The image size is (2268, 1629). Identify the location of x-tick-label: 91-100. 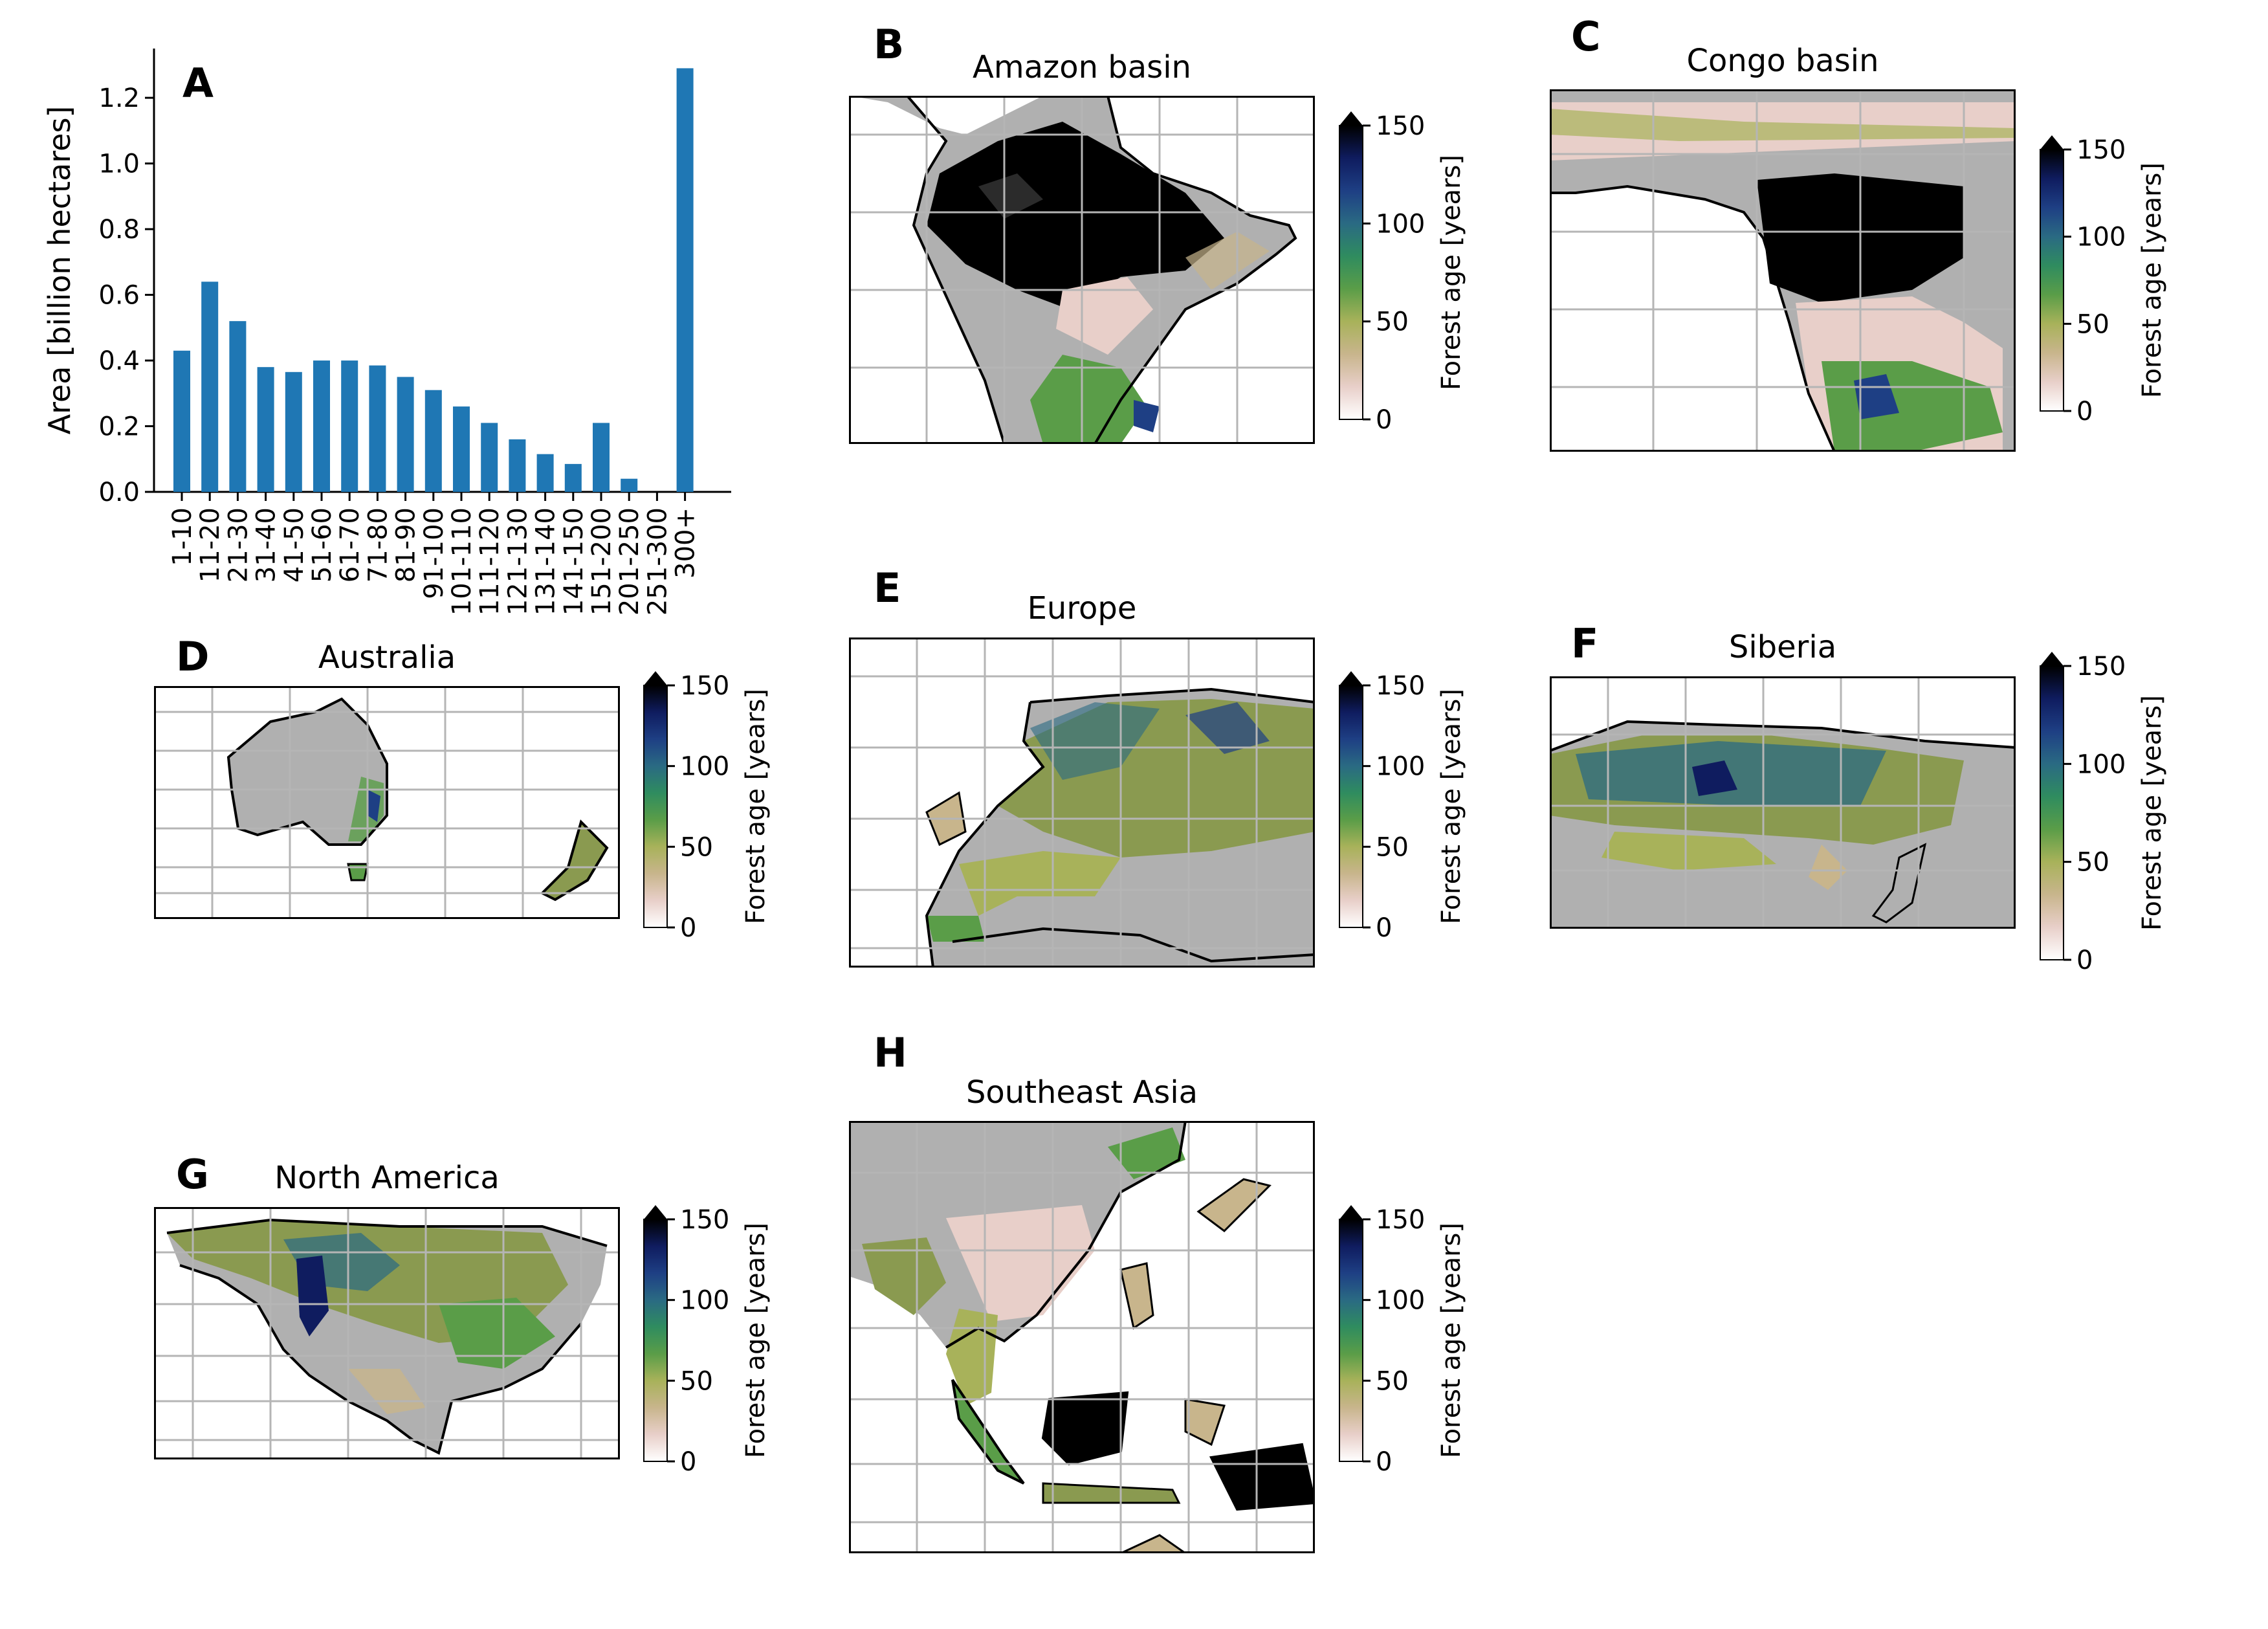
(434, 553).